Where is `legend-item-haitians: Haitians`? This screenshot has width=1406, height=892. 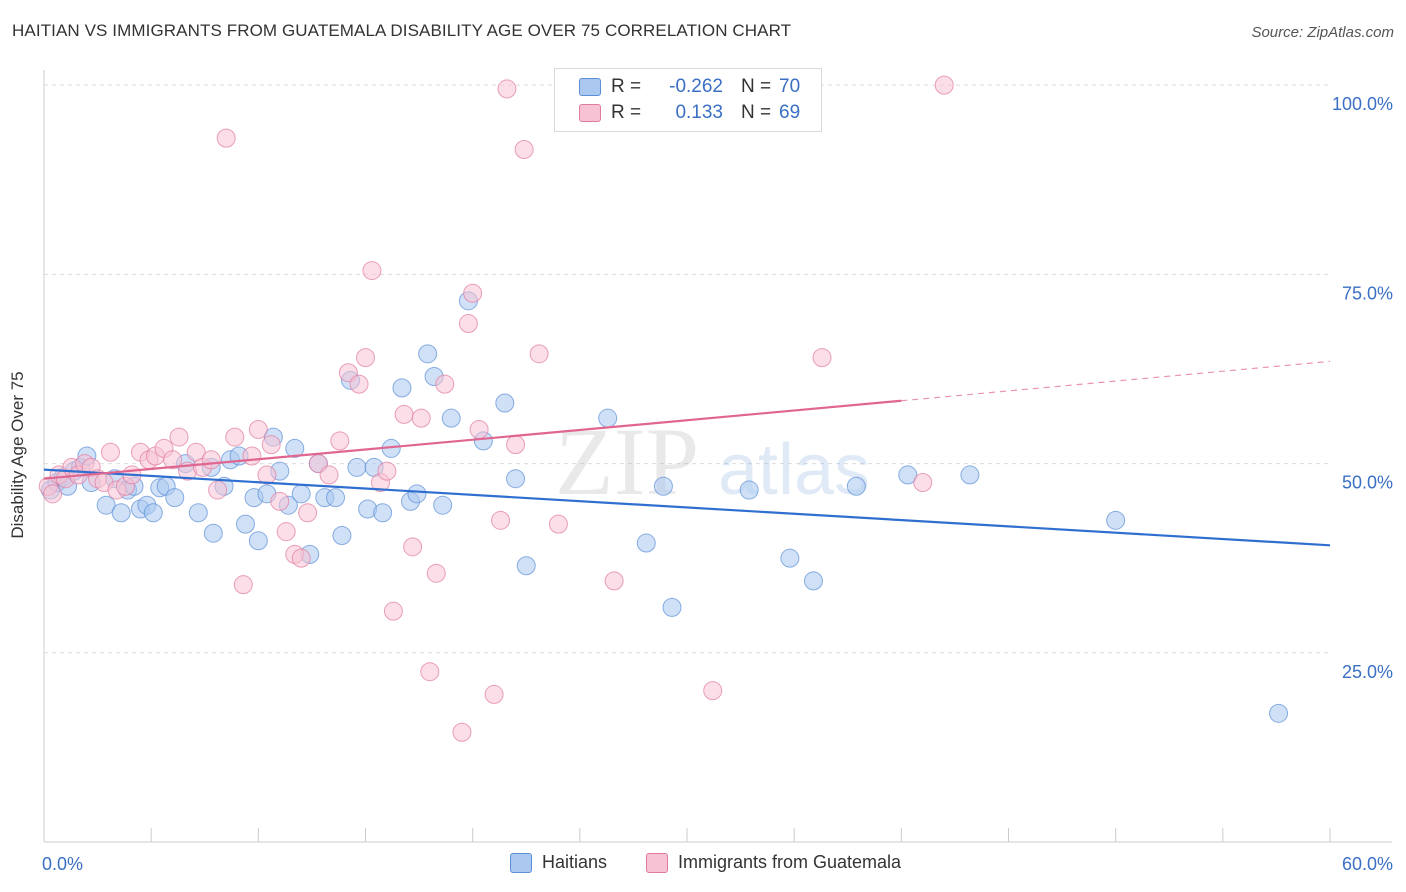 legend-item-haitians: Haitians is located at coordinates (558, 862).